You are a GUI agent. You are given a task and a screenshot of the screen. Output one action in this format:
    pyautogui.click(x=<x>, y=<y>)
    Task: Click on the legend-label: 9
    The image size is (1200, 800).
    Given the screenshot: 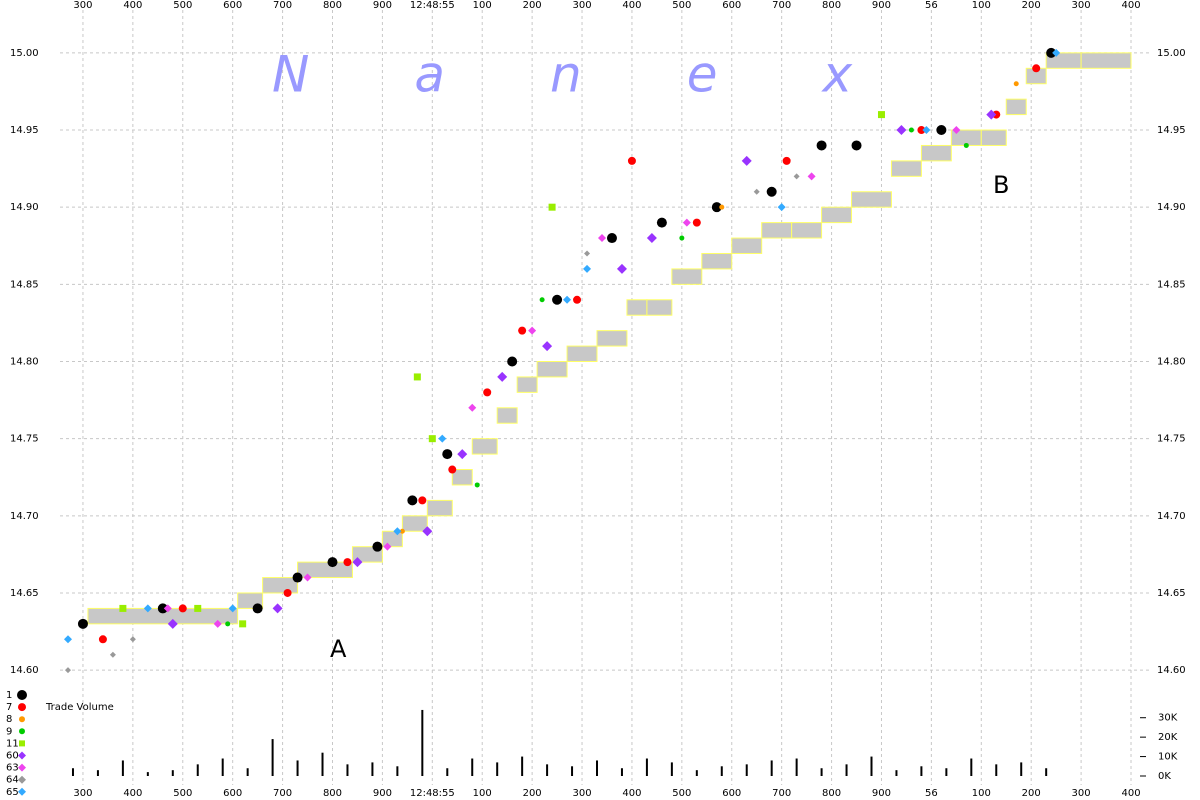 What is the action you would take?
    pyautogui.click(x=9, y=731)
    